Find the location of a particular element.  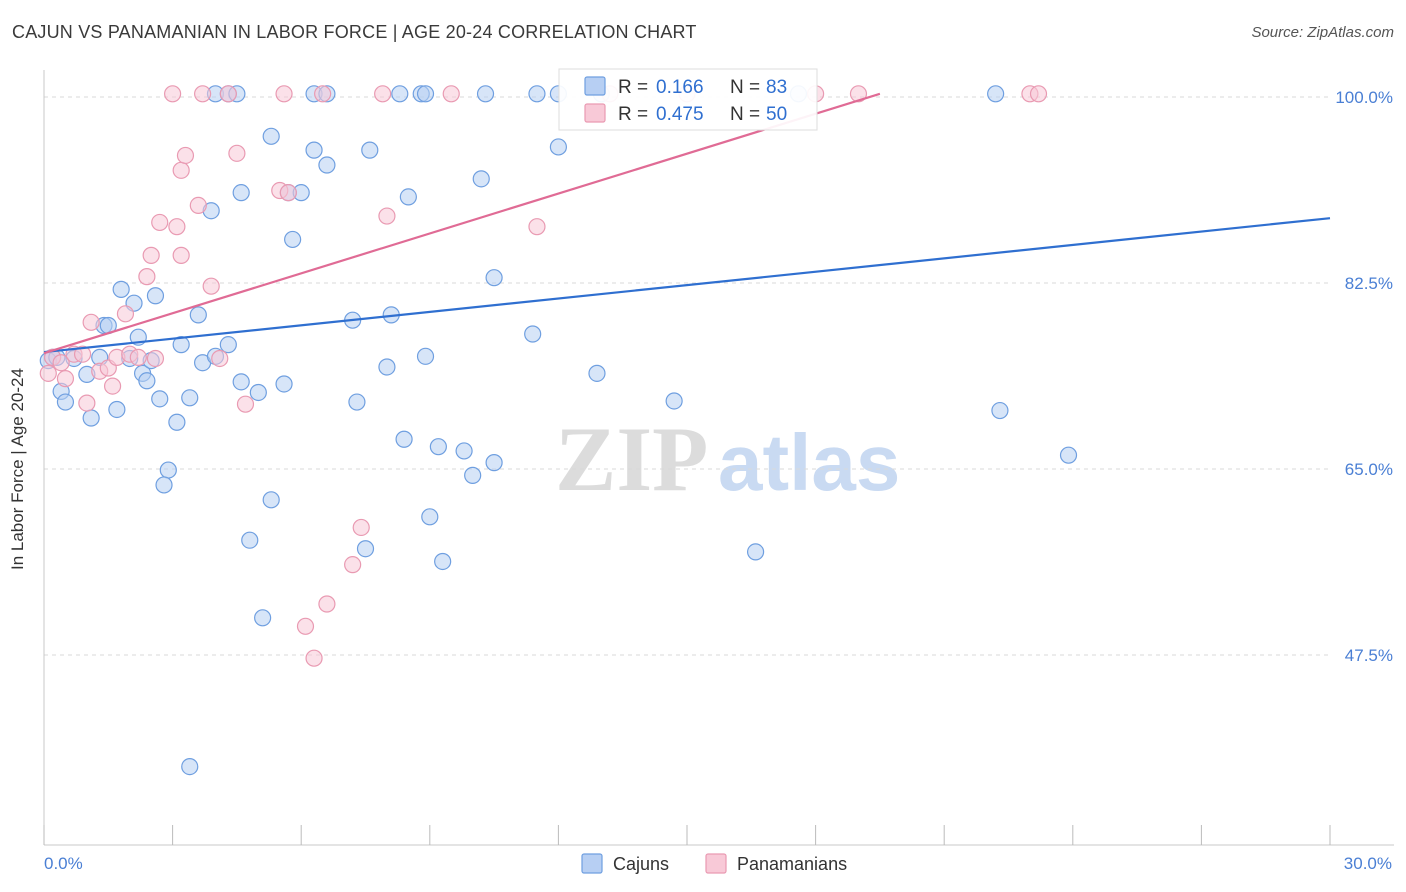

series-legend-swatch-panamanians is located at coordinates (716, 863).